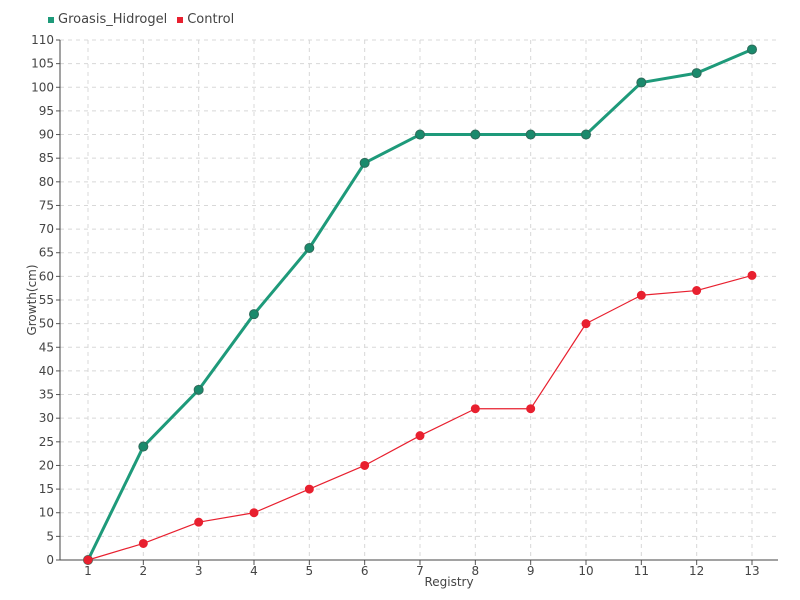 The width and height of the screenshot is (800, 600). Describe the element at coordinates (46, 324) in the screenshot. I see `y-tick-label: 50` at that location.